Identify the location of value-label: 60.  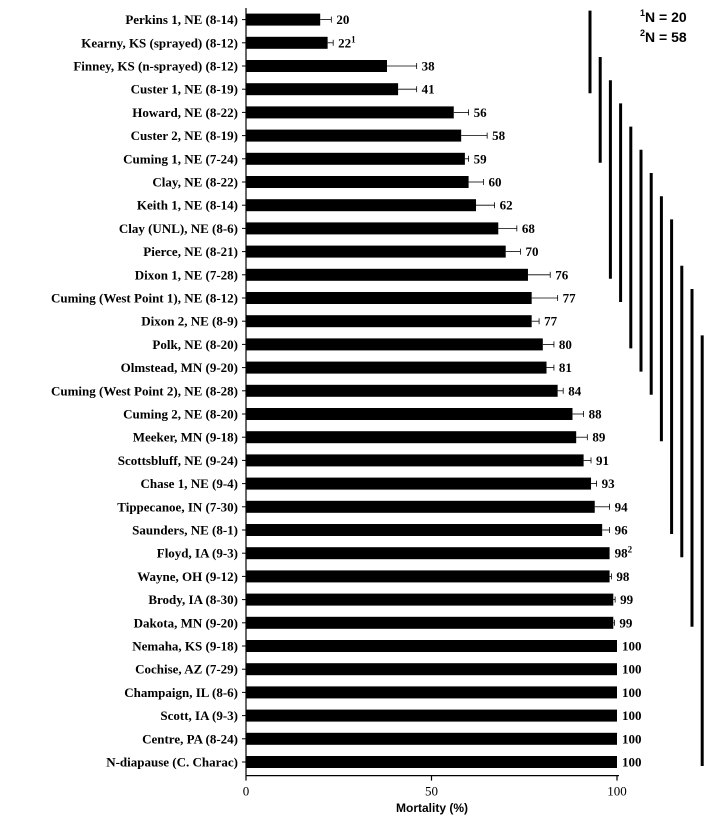
(494, 182).